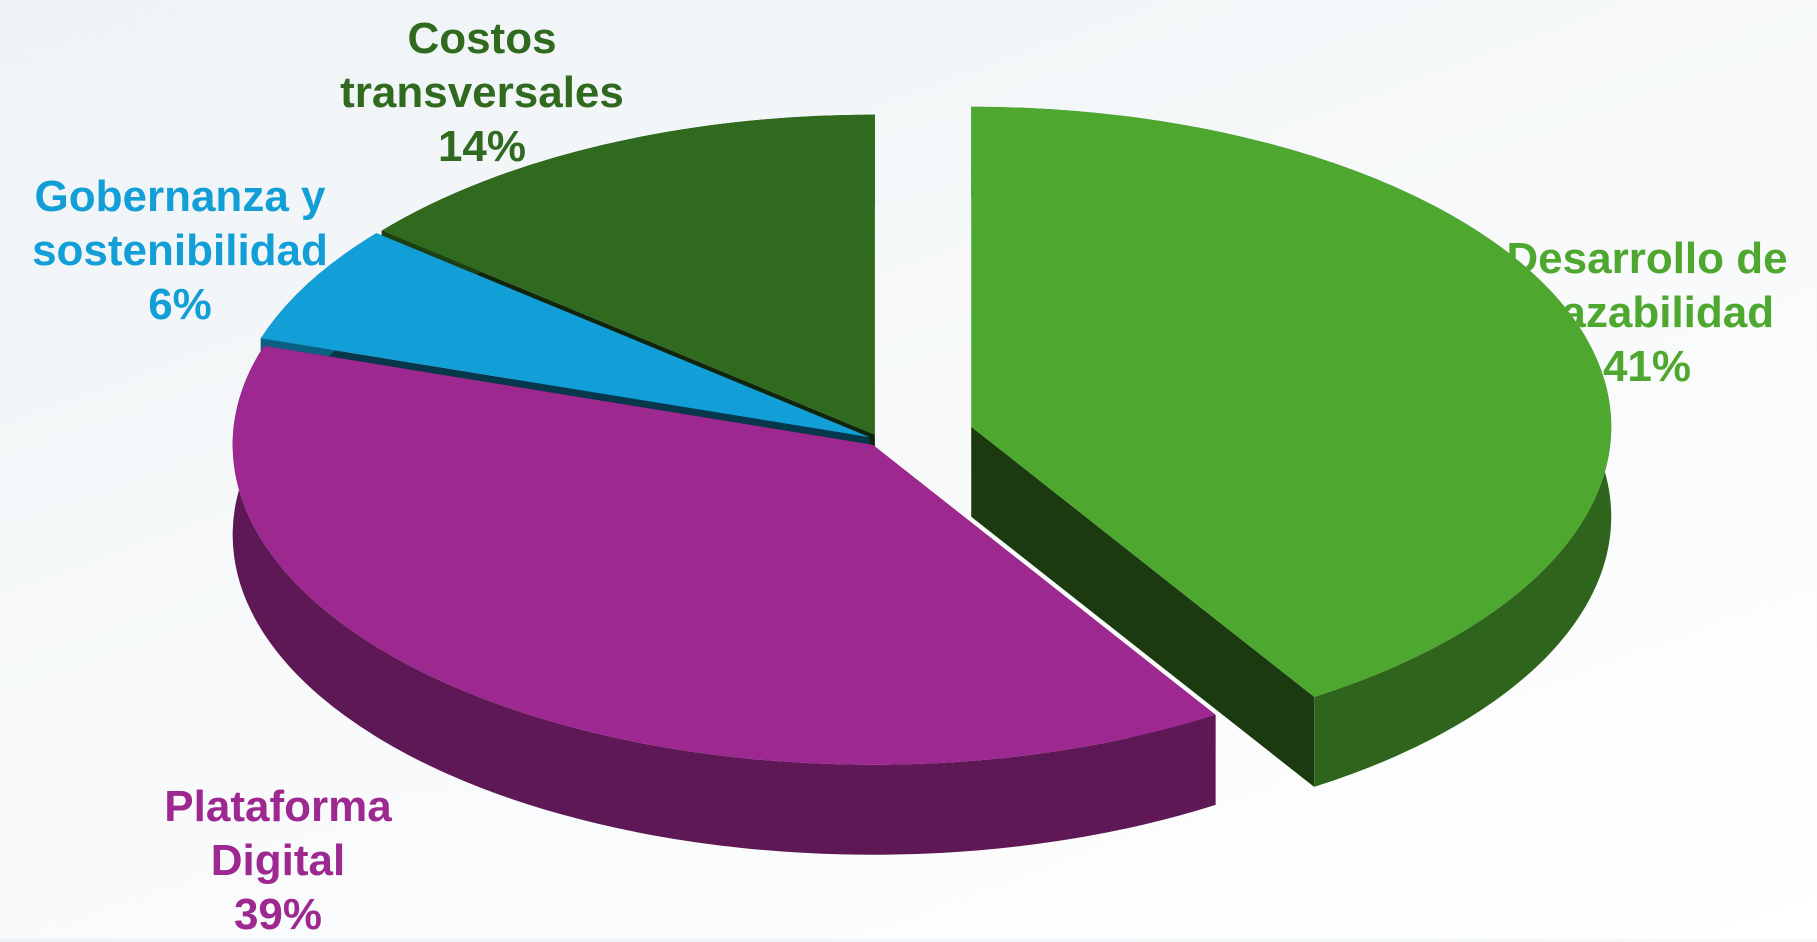 This screenshot has height=942, width=1817. I want to click on slice-label: Gobernanza y sostenibilidad 6%, so click(180, 251).